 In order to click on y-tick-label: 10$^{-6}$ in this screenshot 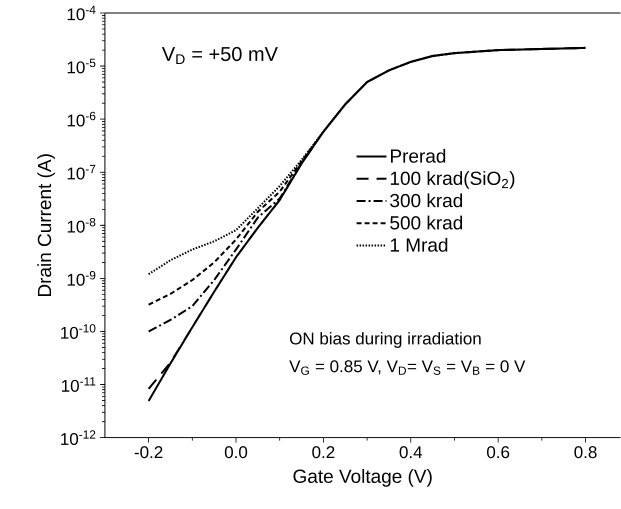, I will do `click(82, 119)`.